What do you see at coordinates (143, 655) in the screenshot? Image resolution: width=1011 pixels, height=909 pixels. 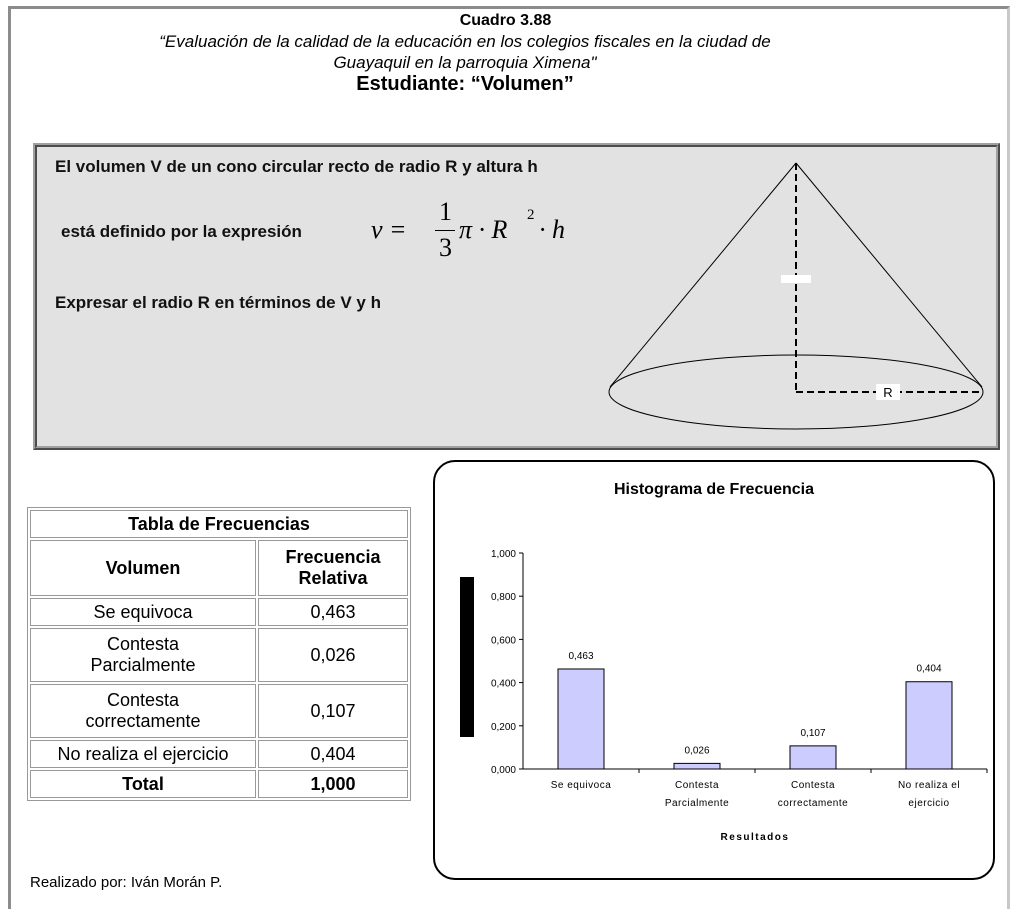 I see `cell: Contesta Parcialmente` at bounding box center [143, 655].